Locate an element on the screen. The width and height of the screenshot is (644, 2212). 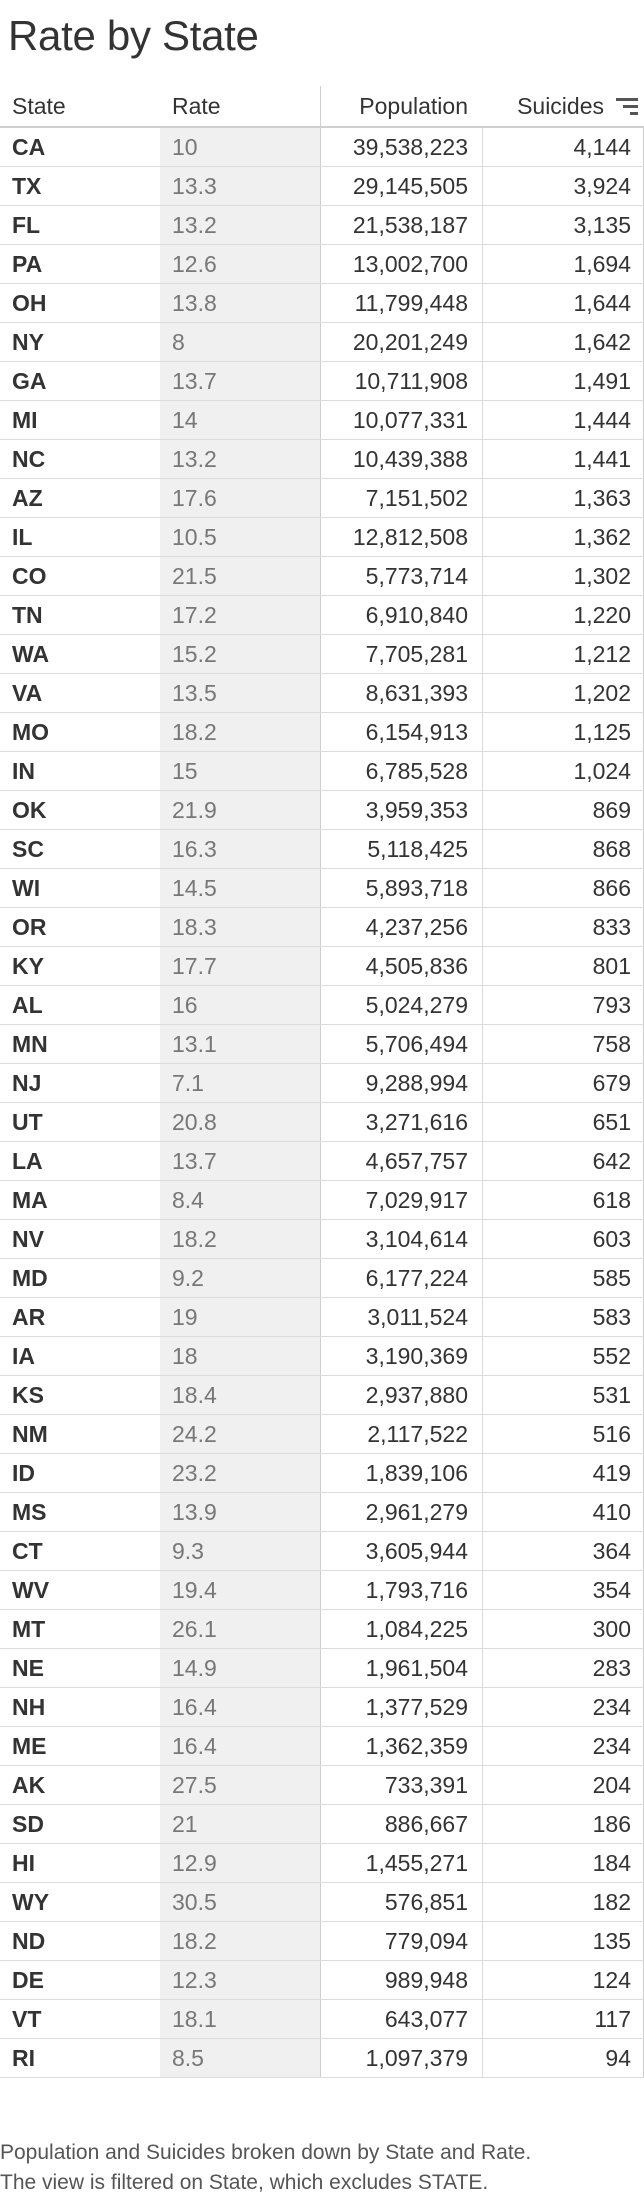
cell-state: WY is located at coordinates (31, 1902).